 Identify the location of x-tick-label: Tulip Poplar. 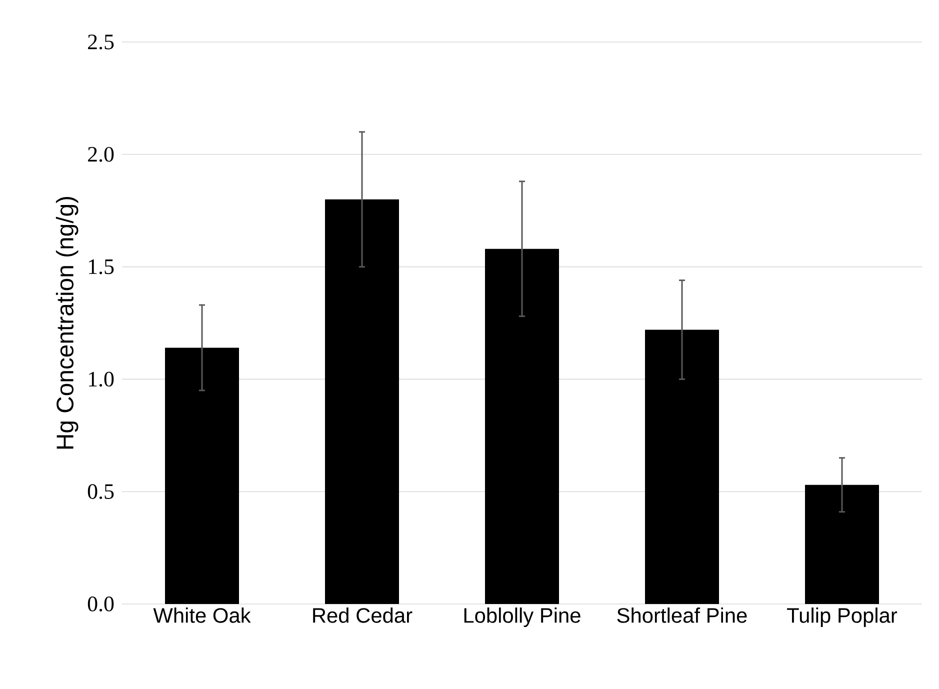
(842, 618).